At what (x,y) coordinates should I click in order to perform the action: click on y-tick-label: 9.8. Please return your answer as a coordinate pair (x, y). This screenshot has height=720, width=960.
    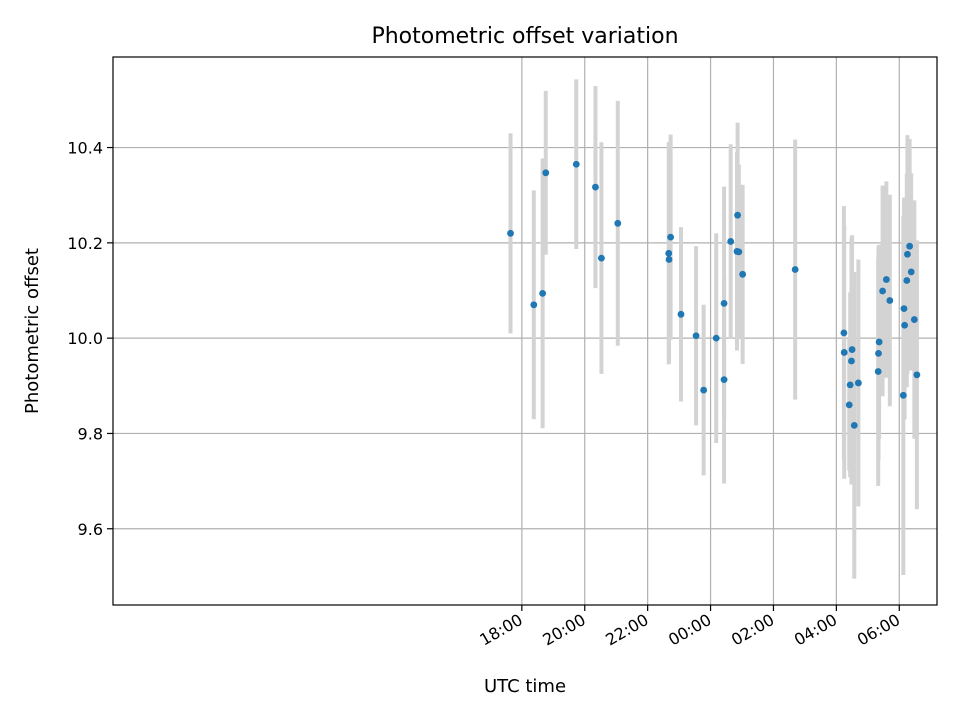
    Looking at the image, I should click on (90, 433).